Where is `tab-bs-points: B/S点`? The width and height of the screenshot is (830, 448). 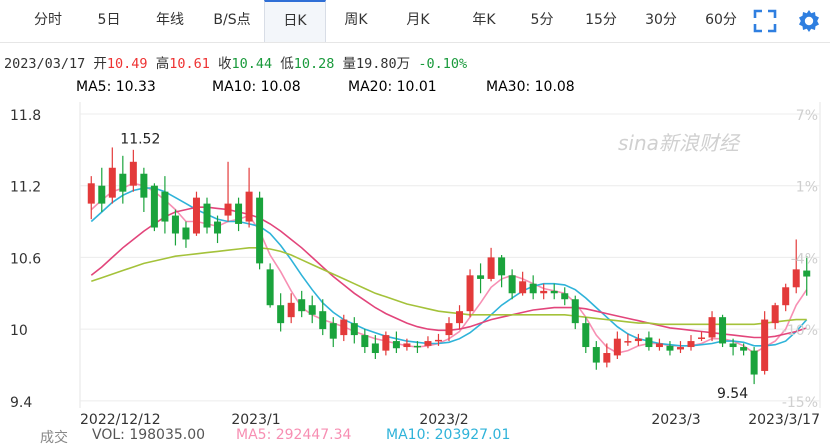
tab-bs-points: B/S点 is located at coordinates (232, 20).